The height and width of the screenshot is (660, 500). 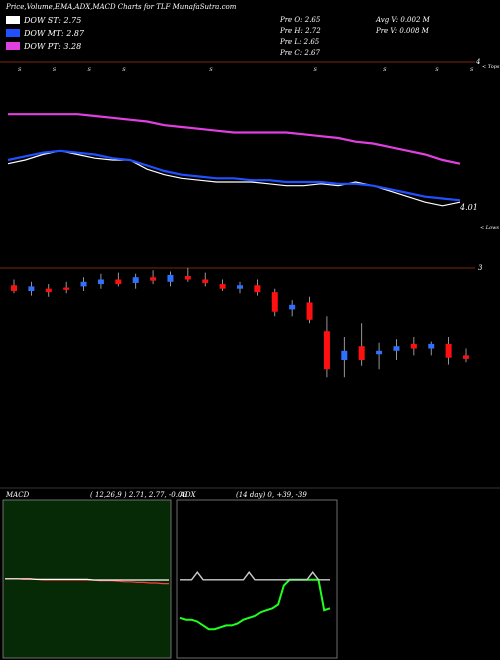 I want to click on tops-marker-7: S, so click(x=437, y=70).